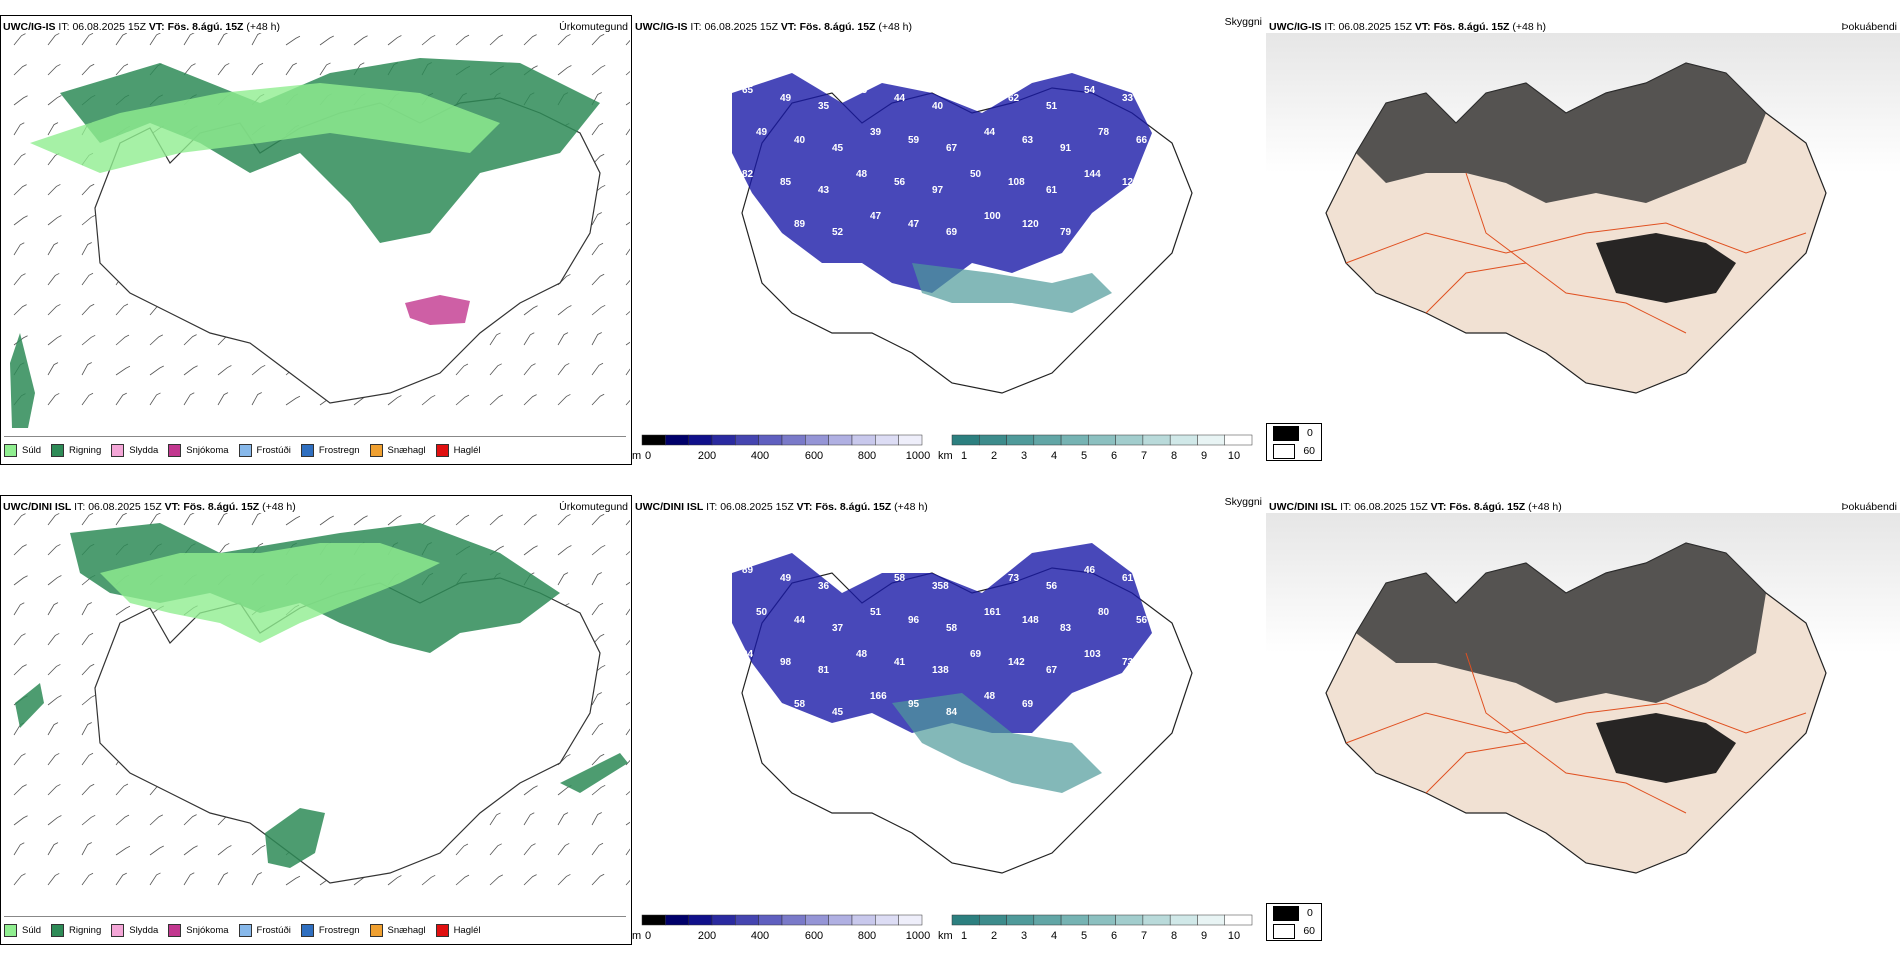  Describe the element at coordinates (144, 450) in the screenshot. I see `legend-label: Slydda` at that location.